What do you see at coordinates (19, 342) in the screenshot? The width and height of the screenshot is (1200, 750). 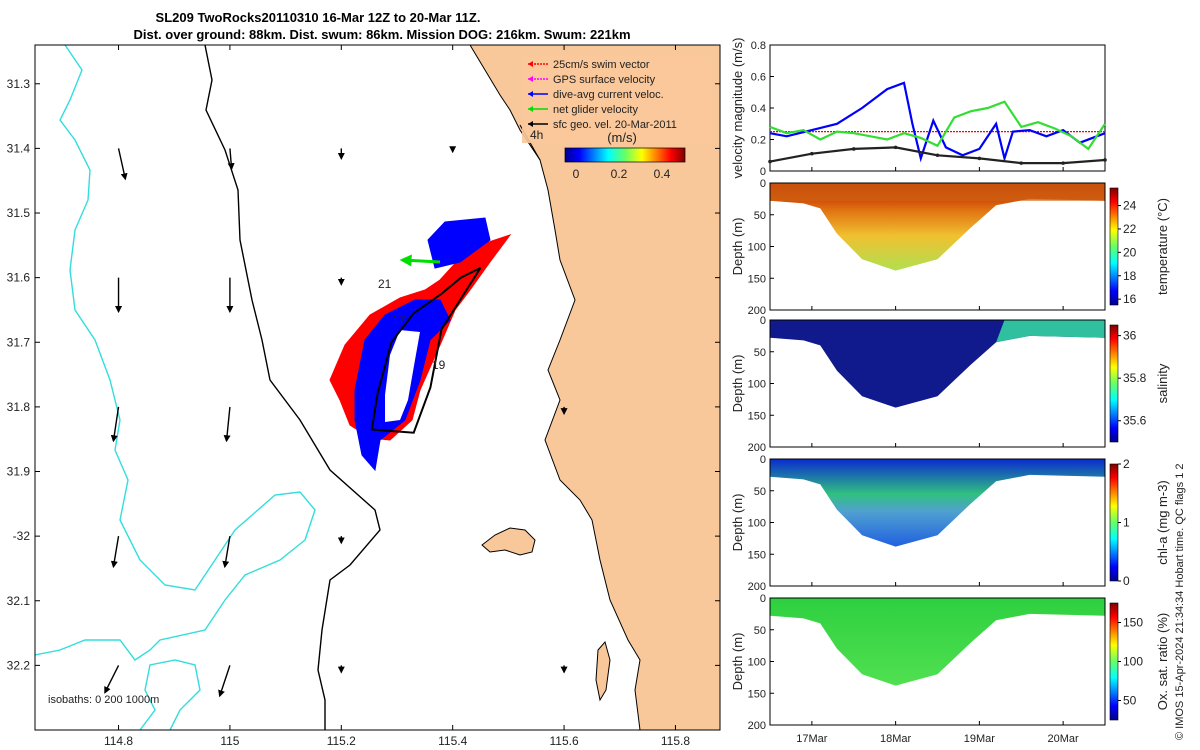 I see `map-y-tick-label: 31.7` at bounding box center [19, 342].